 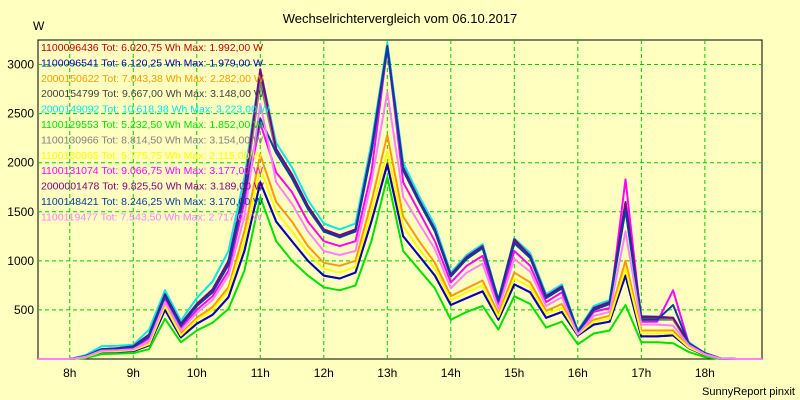 What do you see at coordinates (20, 114) in the screenshot?
I see `y-tick-label: 2500` at bounding box center [20, 114].